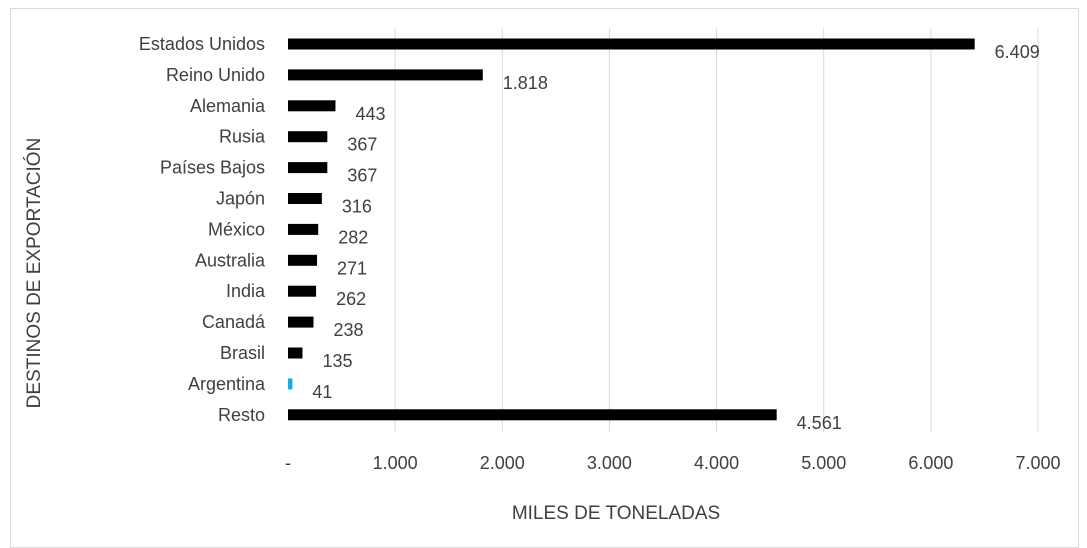 Image resolution: width=1087 pixels, height=548 pixels. What do you see at coordinates (351, 299) in the screenshot?
I see `value-label: 262` at bounding box center [351, 299].